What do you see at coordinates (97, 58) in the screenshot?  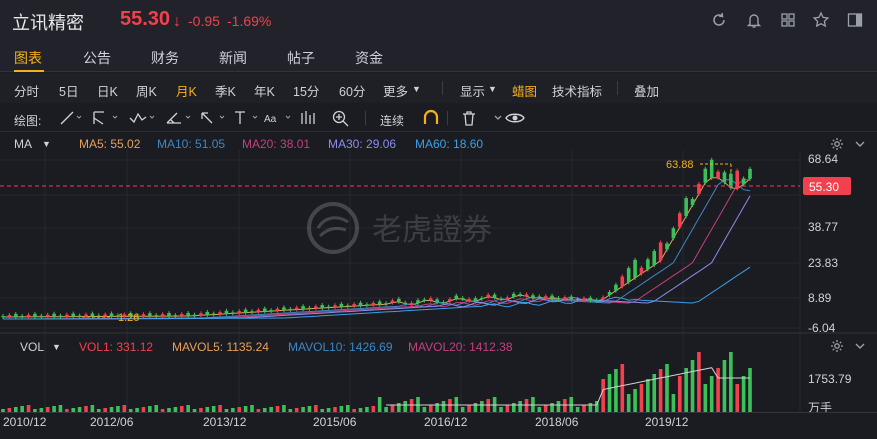 I see `tab-announcements: 公告` at bounding box center [97, 58].